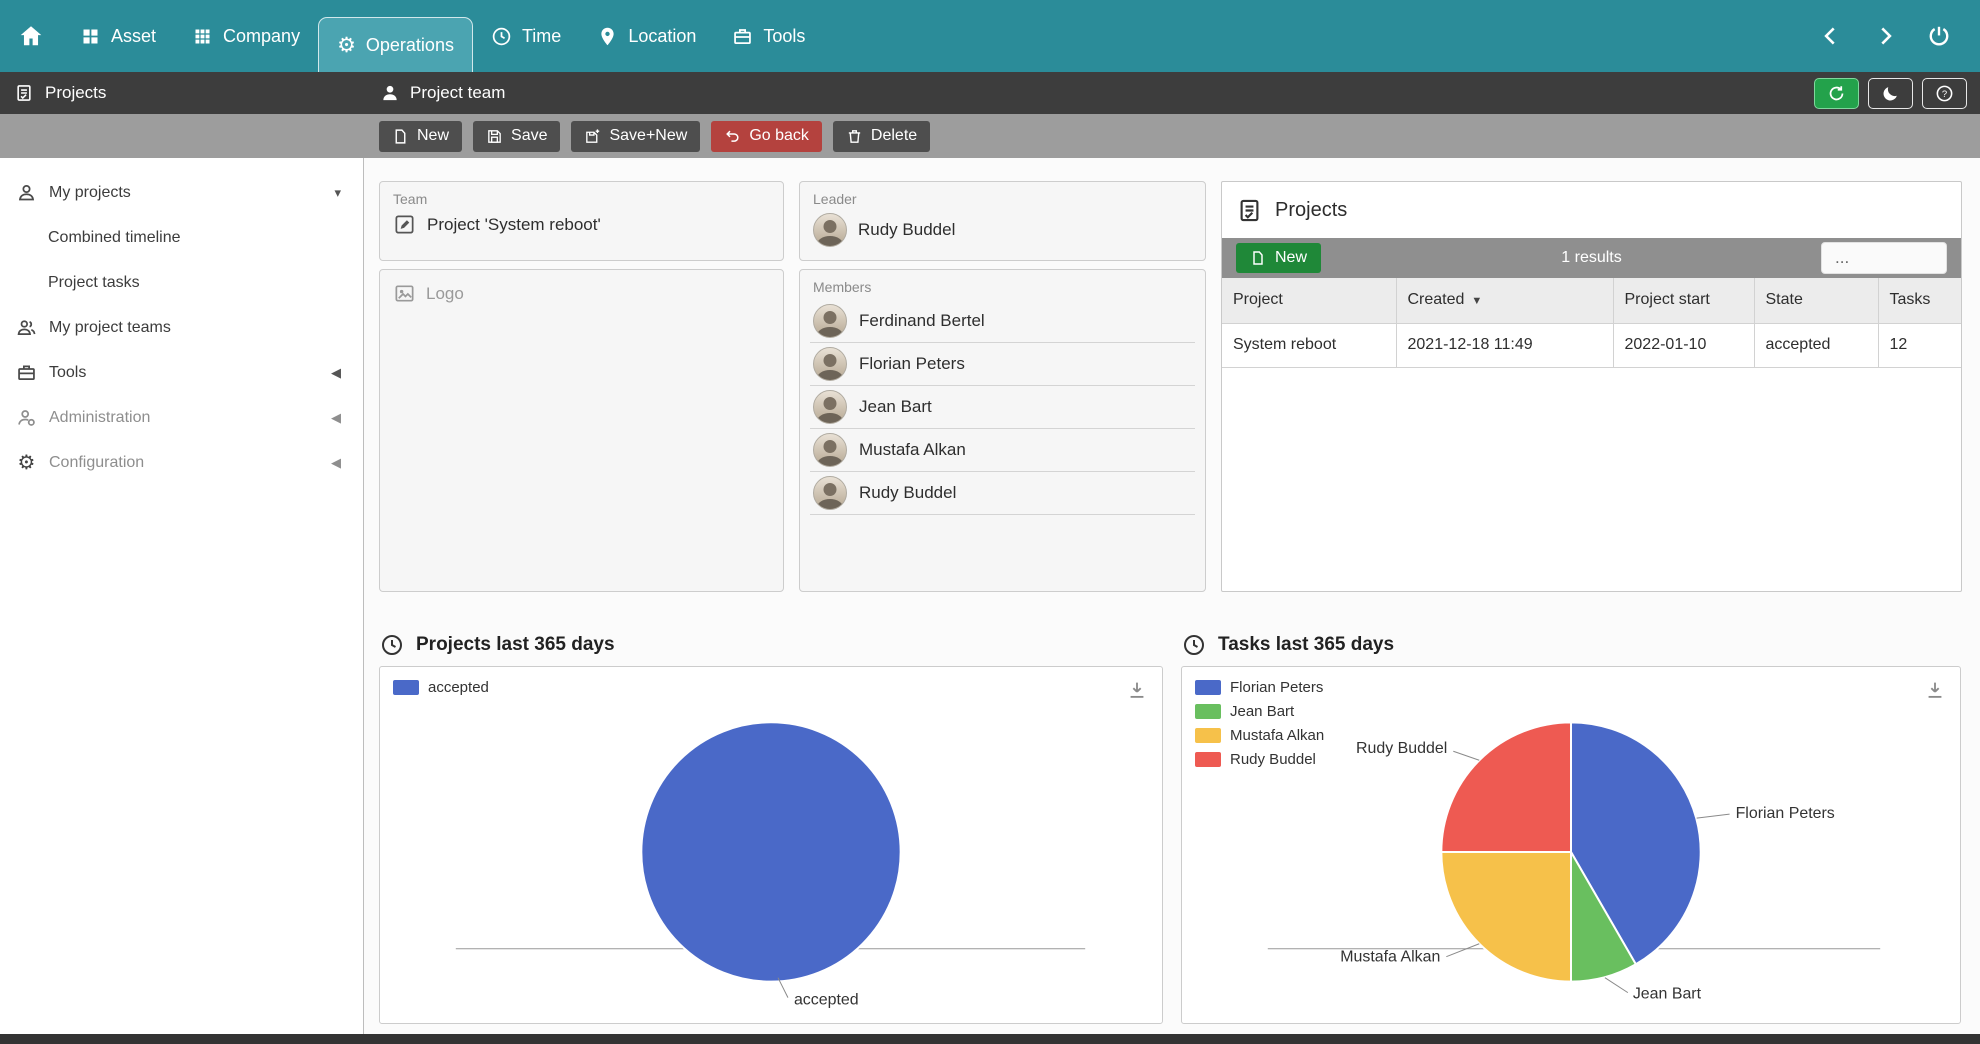  Describe the element at coordinates (458, 92) in the screenshot. I see `page-title: Project team` at that location.